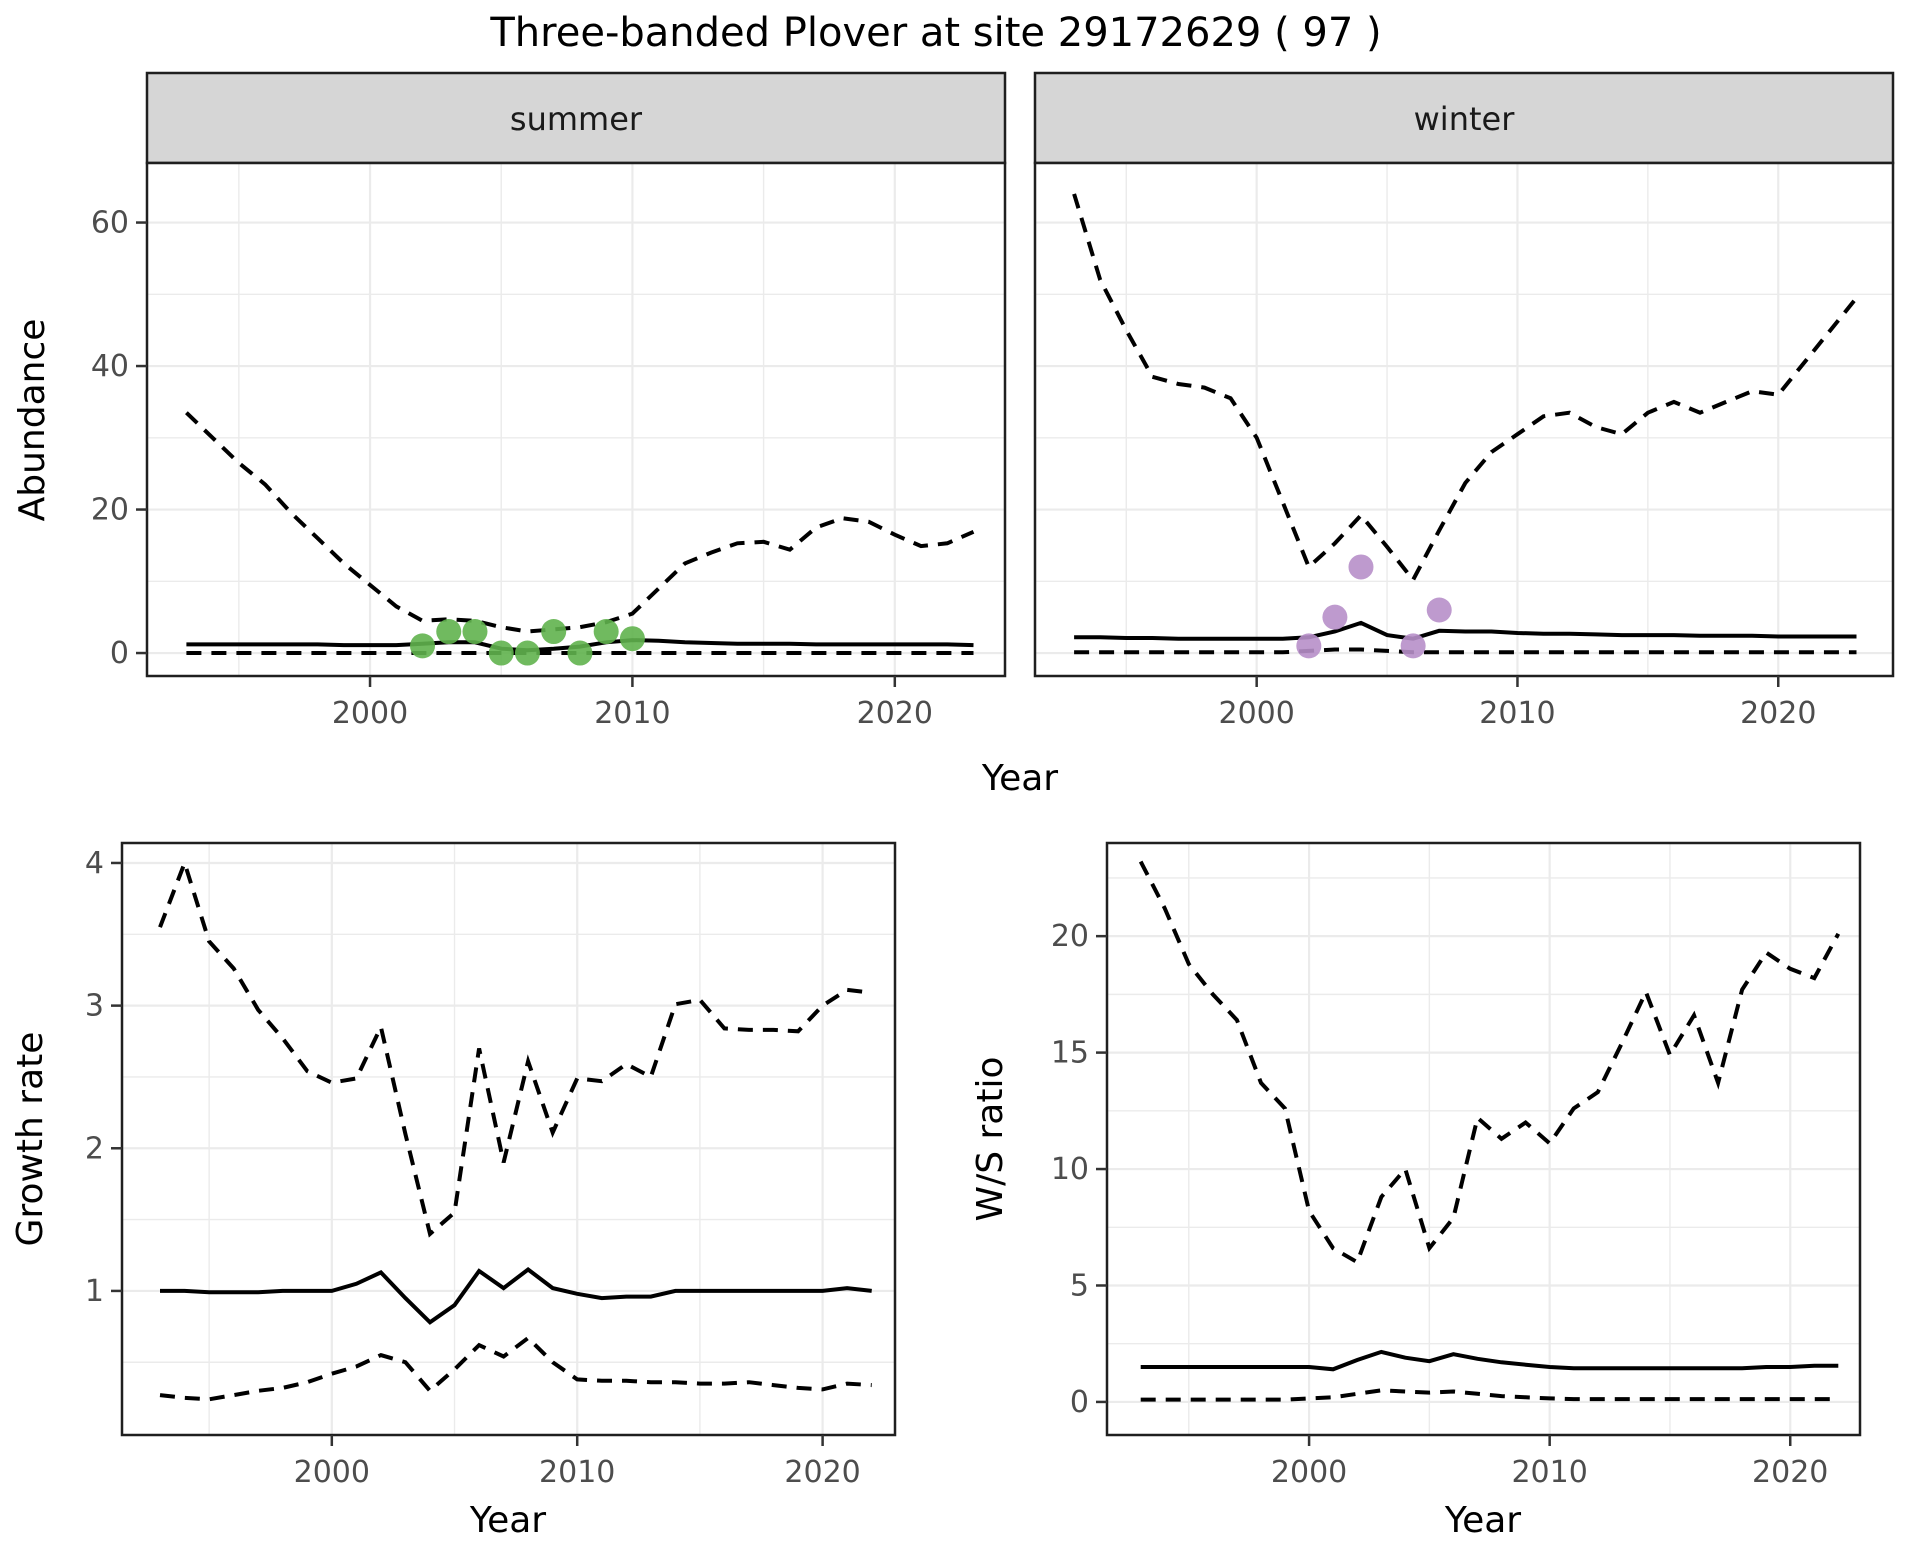 The image size is (1920, 1564). I want to click on y-tick-label: 5, so click(1079, 1285).